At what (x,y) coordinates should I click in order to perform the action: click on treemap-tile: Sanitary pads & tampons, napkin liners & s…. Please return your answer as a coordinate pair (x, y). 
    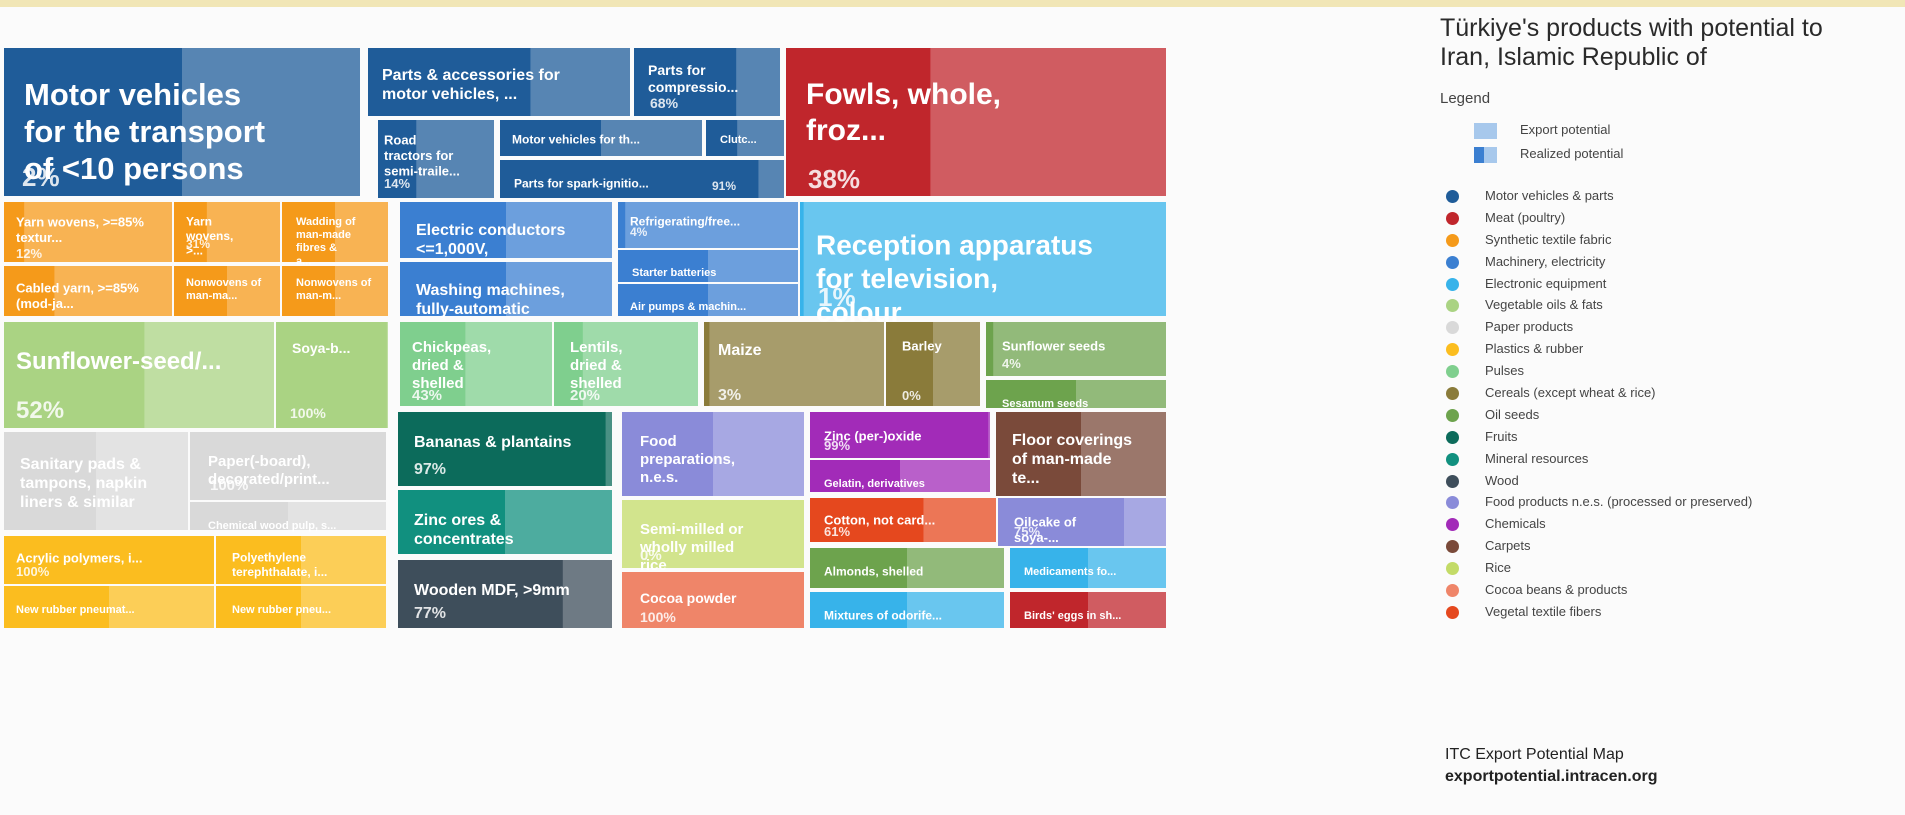
    Looking at the image, I should click on (96, 481).